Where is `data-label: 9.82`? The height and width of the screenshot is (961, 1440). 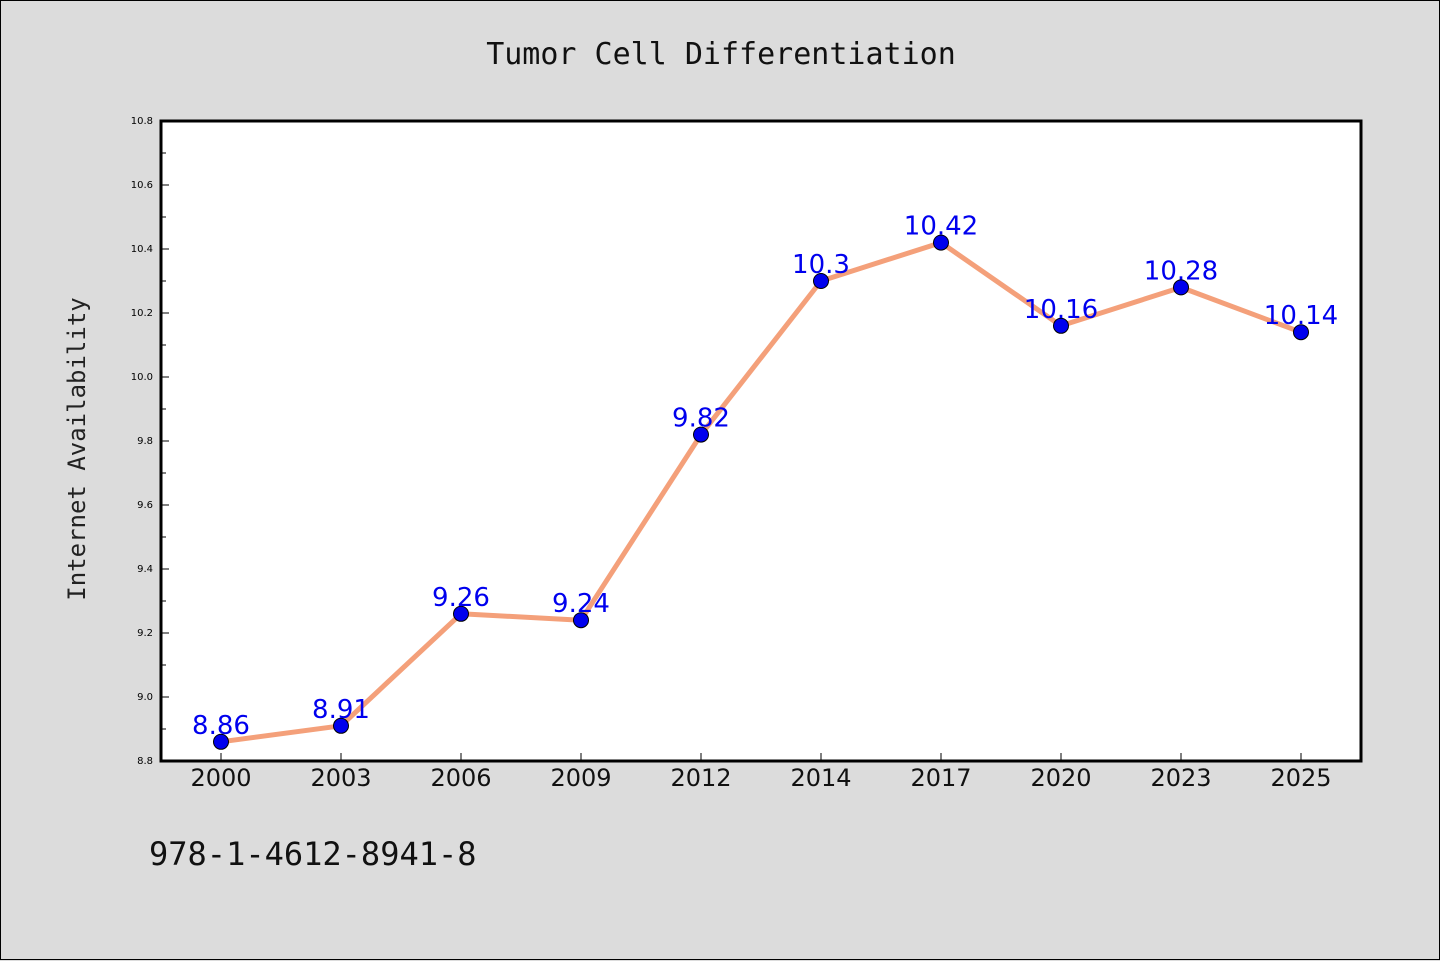 data-label: 9.82 is located at coordinates (701, 419).